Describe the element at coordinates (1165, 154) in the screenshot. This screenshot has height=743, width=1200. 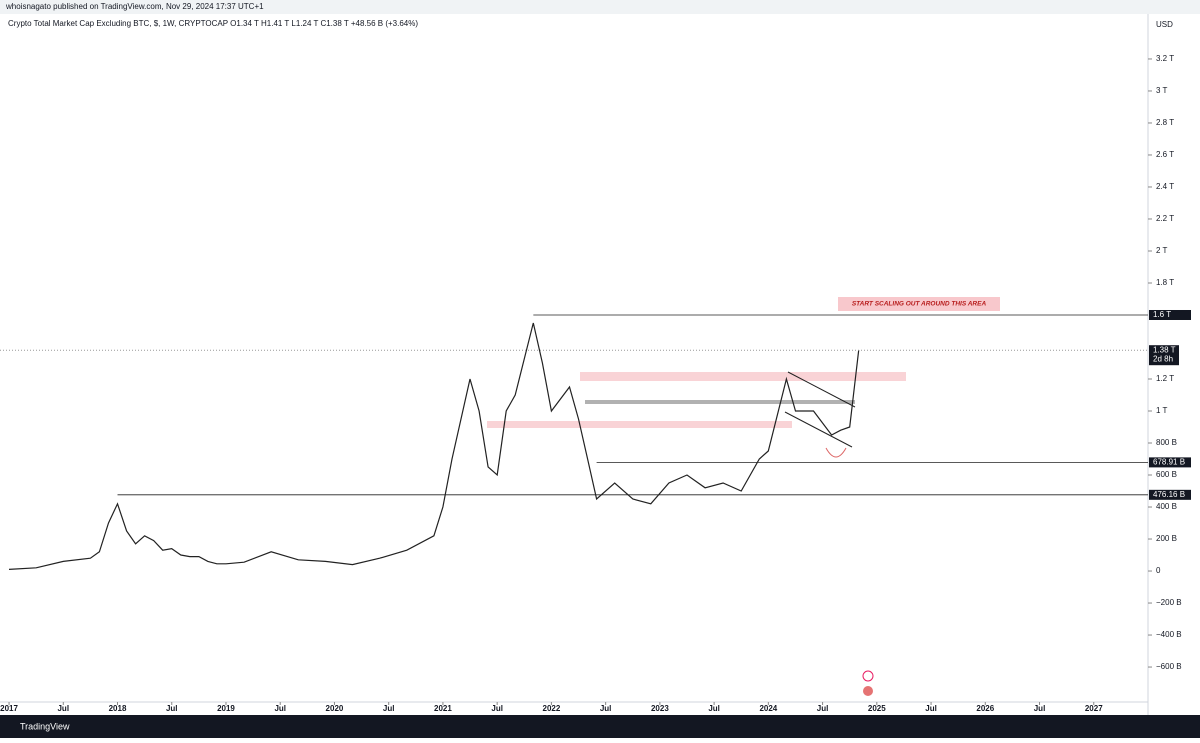
I see `y-tick-label: 2.6 T` at that location.